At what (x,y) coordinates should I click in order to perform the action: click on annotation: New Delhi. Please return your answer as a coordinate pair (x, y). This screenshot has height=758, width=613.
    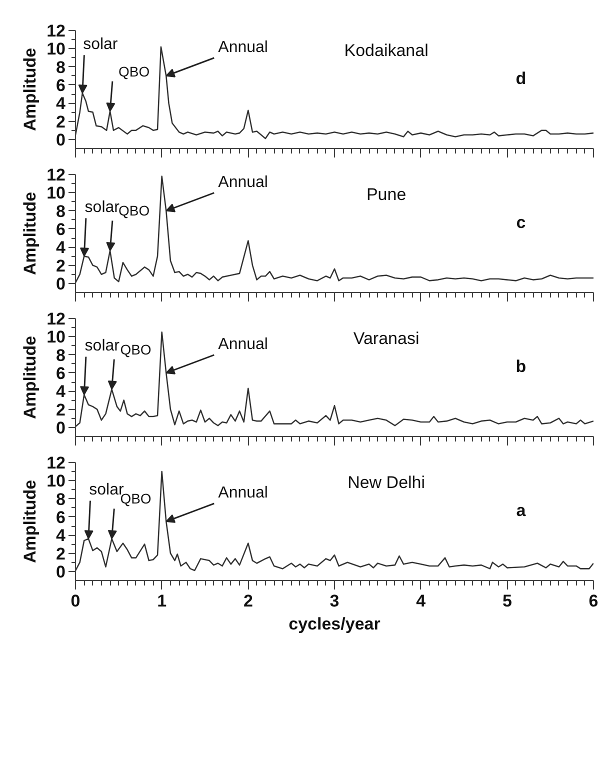
    Looking at the image, I should click on (387, 482).